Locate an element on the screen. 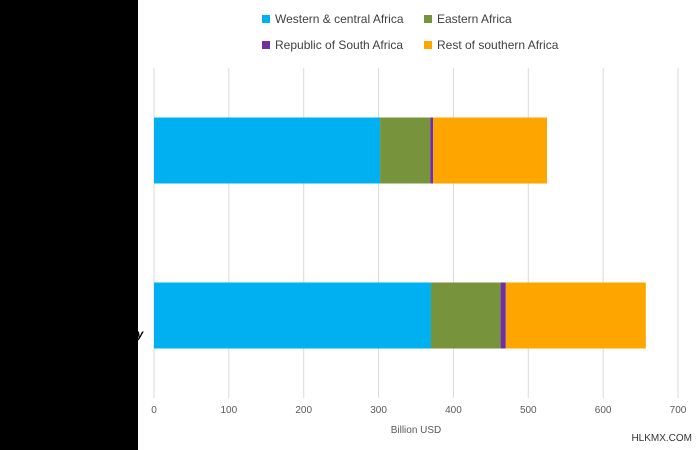  legend-swatch-republic-of-south-africa is located at coordinates (266, 45).